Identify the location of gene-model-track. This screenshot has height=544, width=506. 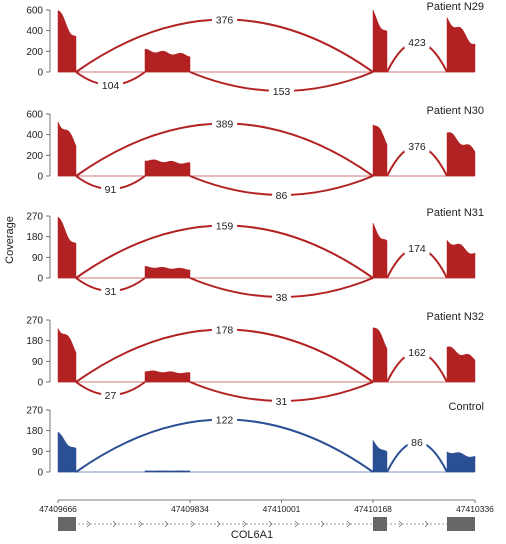
(266, 524).